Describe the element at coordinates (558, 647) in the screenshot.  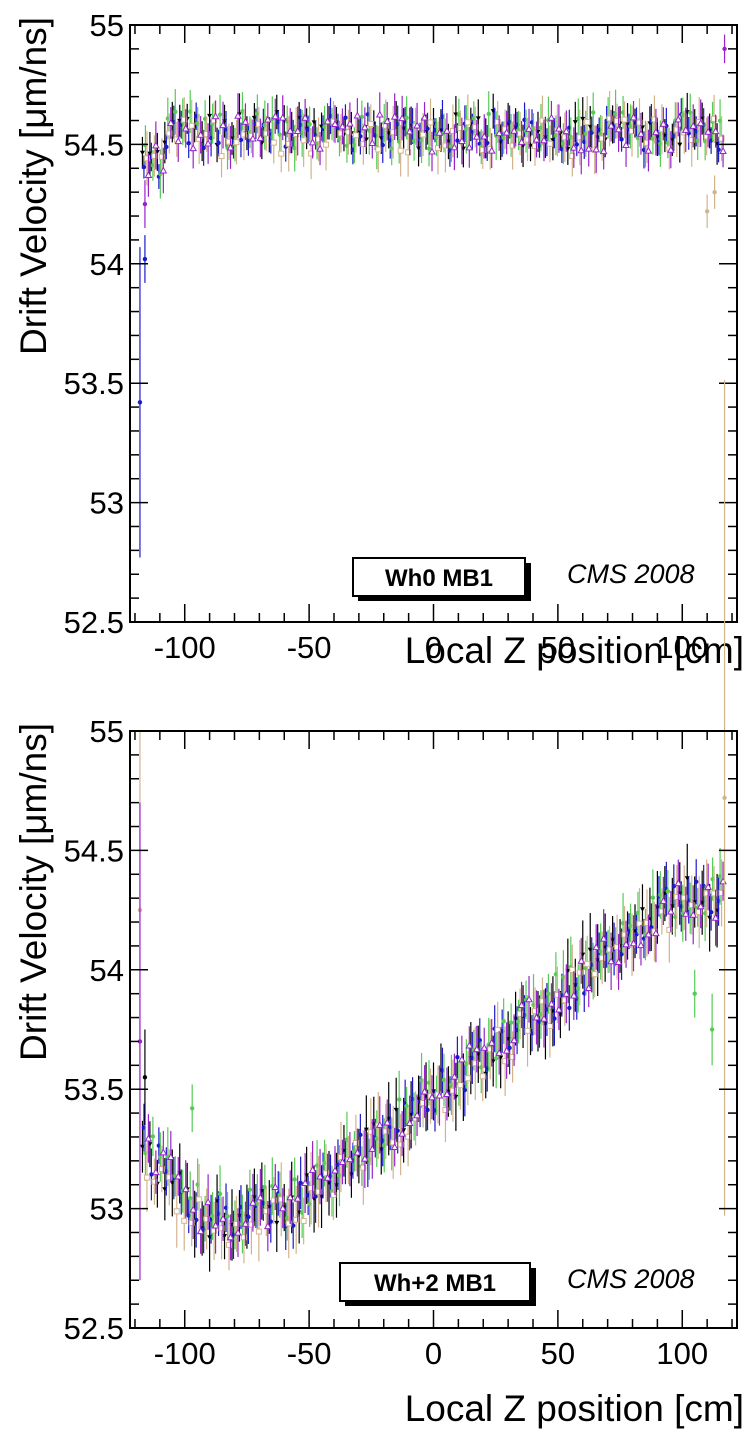
I see `x-tick-label: 50` at that location.